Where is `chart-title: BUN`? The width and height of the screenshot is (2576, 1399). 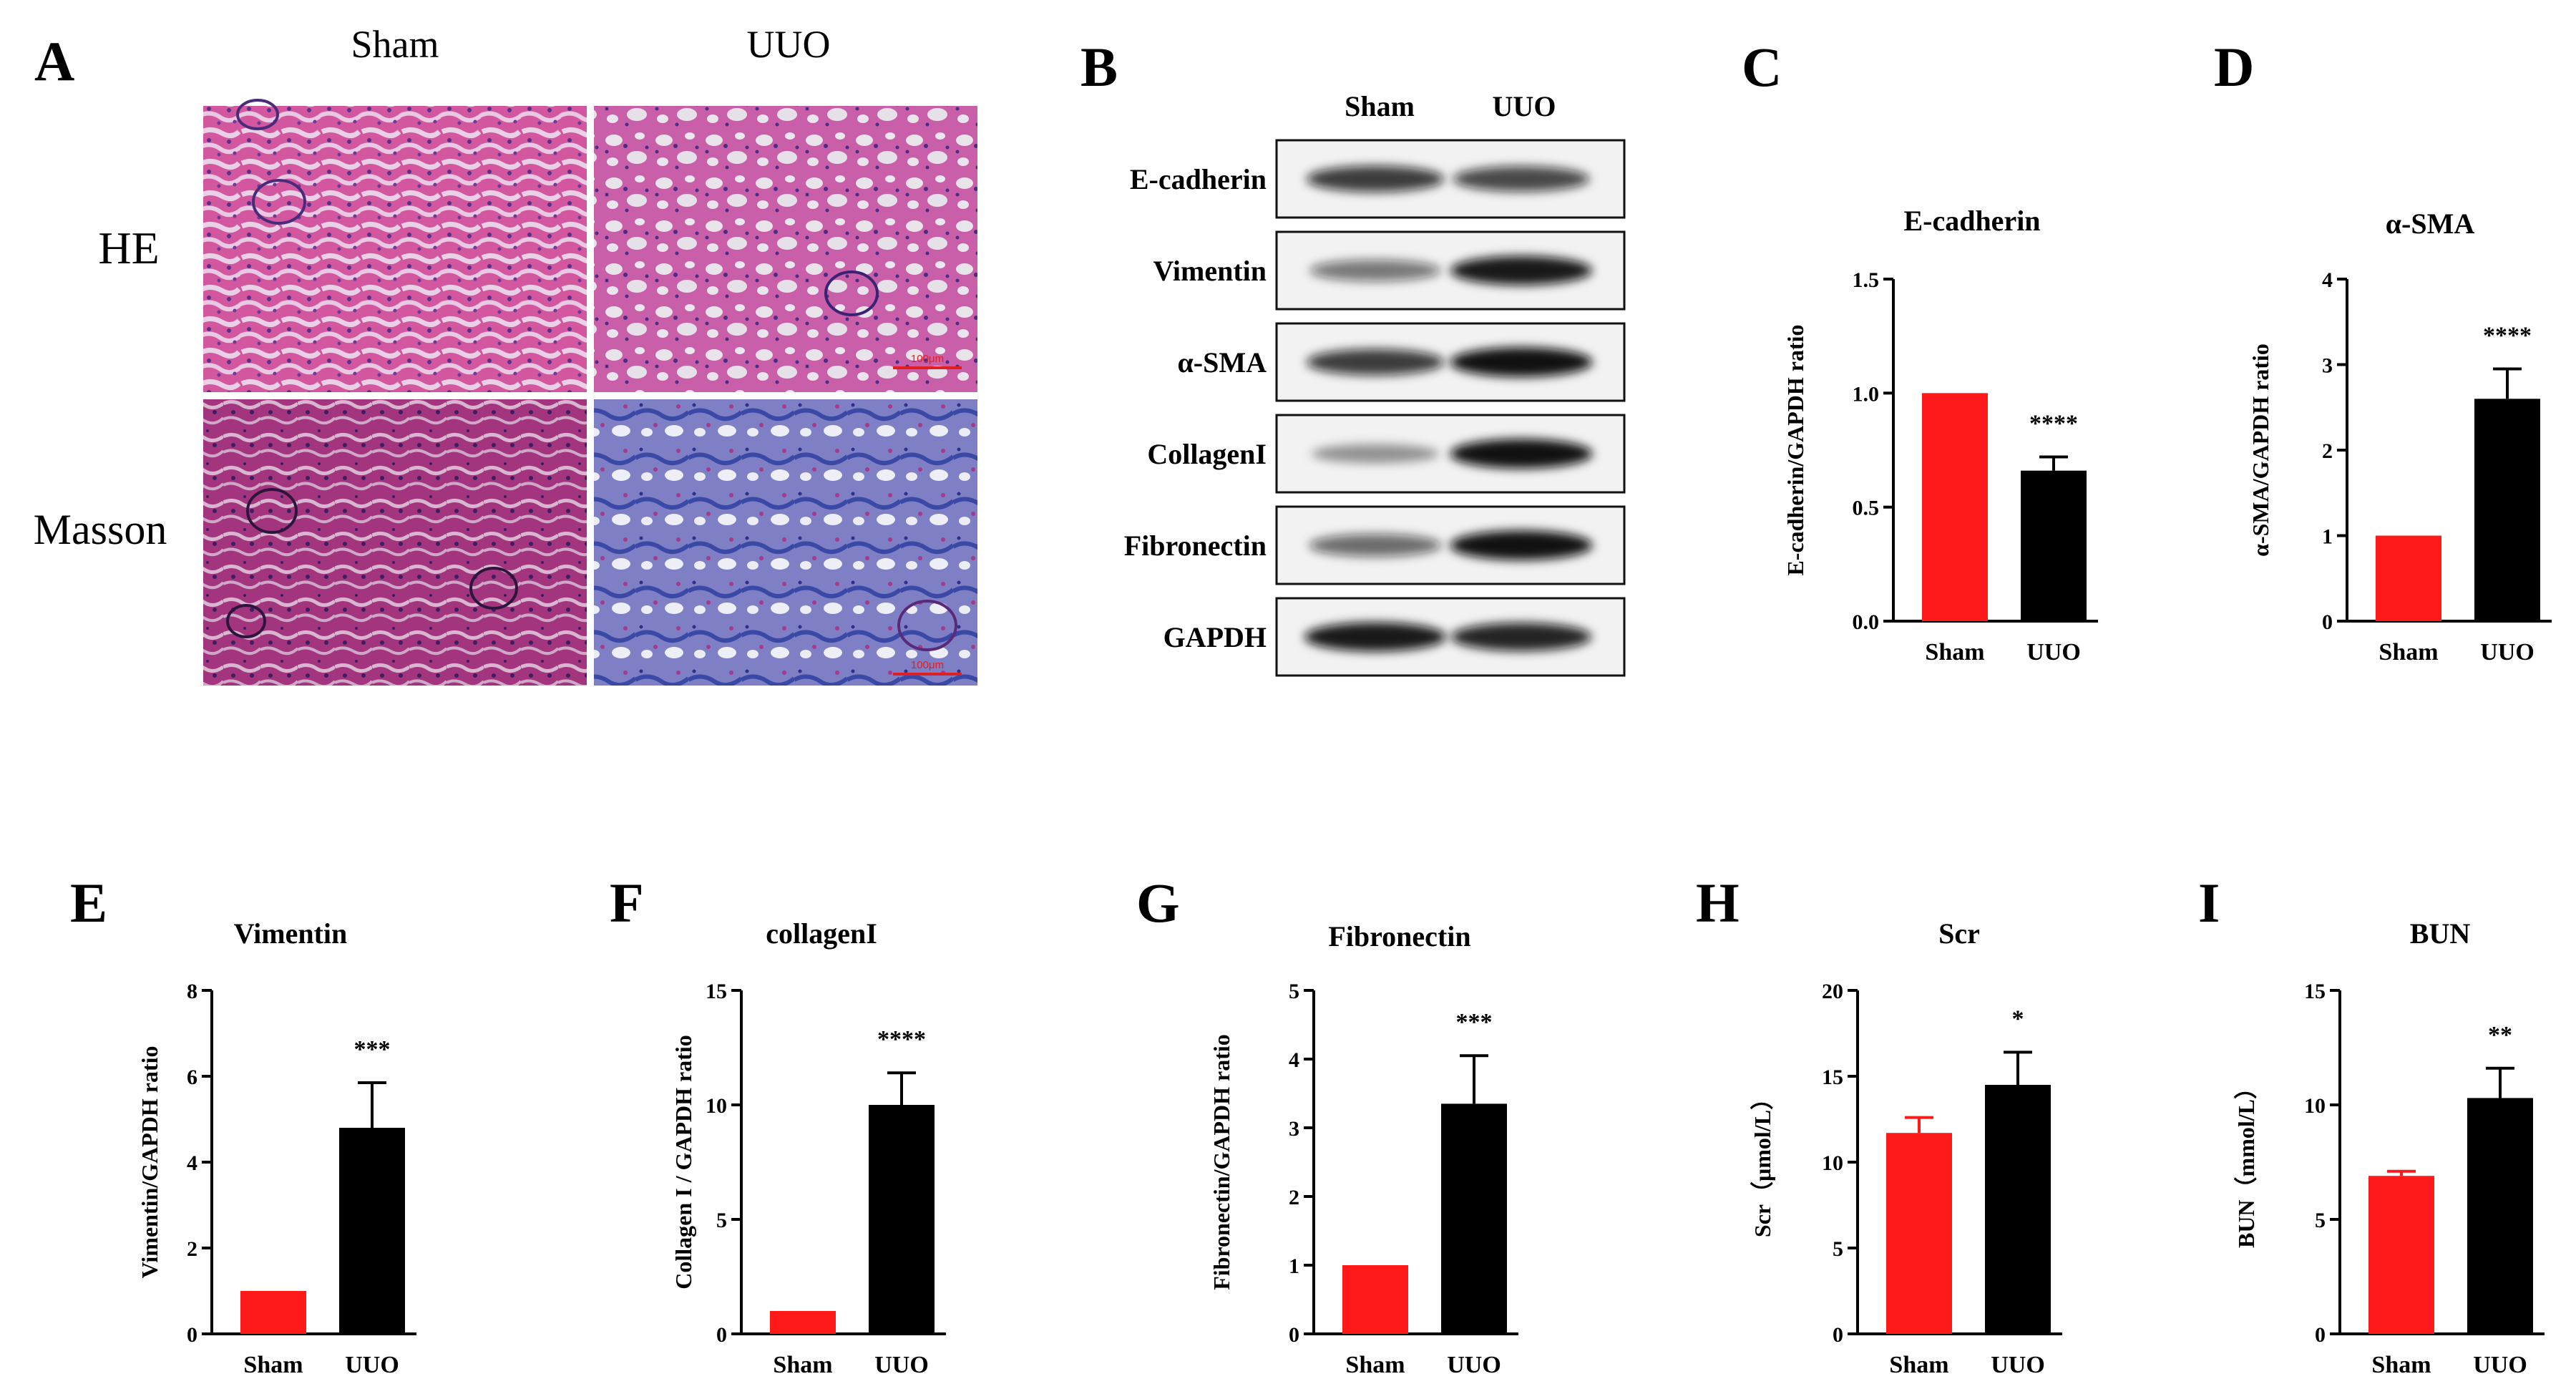
chart-title: BUN is located at coordinates (2440, 934).